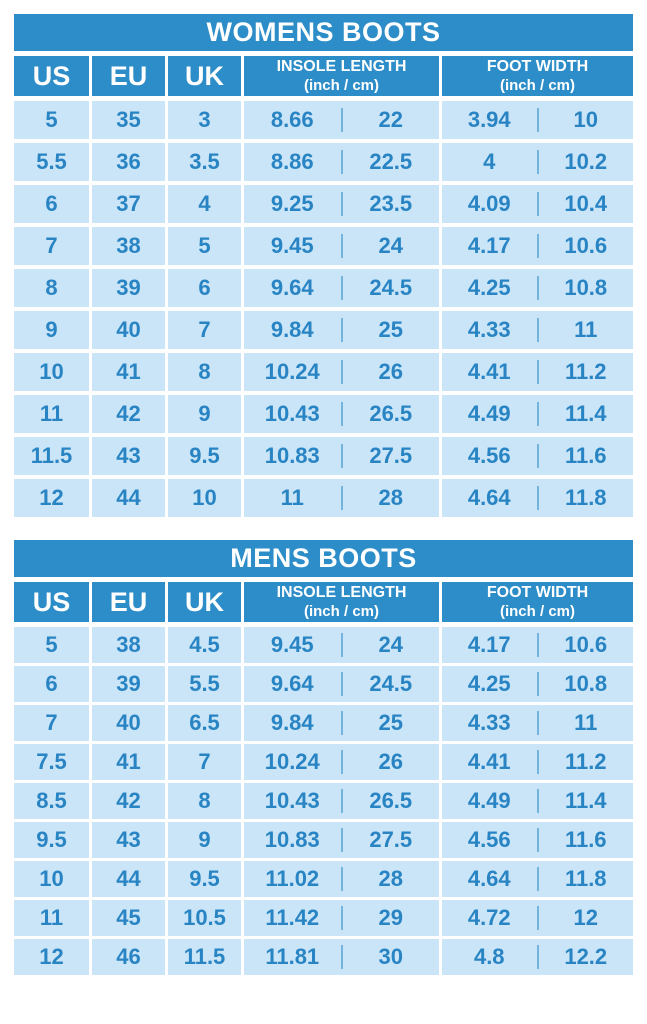  Describe the element at coordinates (537, 801) in the screenshot. I see `foot-width-cell: 4.49 11.4` at that location.